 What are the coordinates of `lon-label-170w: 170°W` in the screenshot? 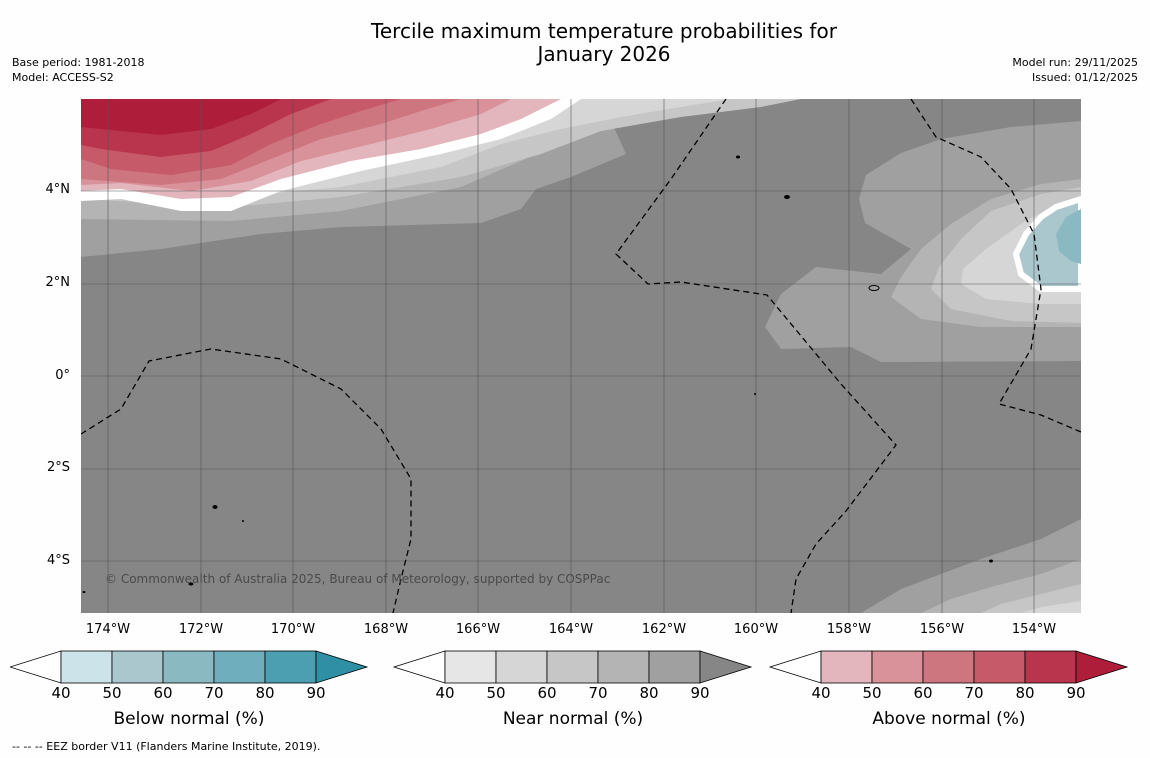 It's located at (293, 629).